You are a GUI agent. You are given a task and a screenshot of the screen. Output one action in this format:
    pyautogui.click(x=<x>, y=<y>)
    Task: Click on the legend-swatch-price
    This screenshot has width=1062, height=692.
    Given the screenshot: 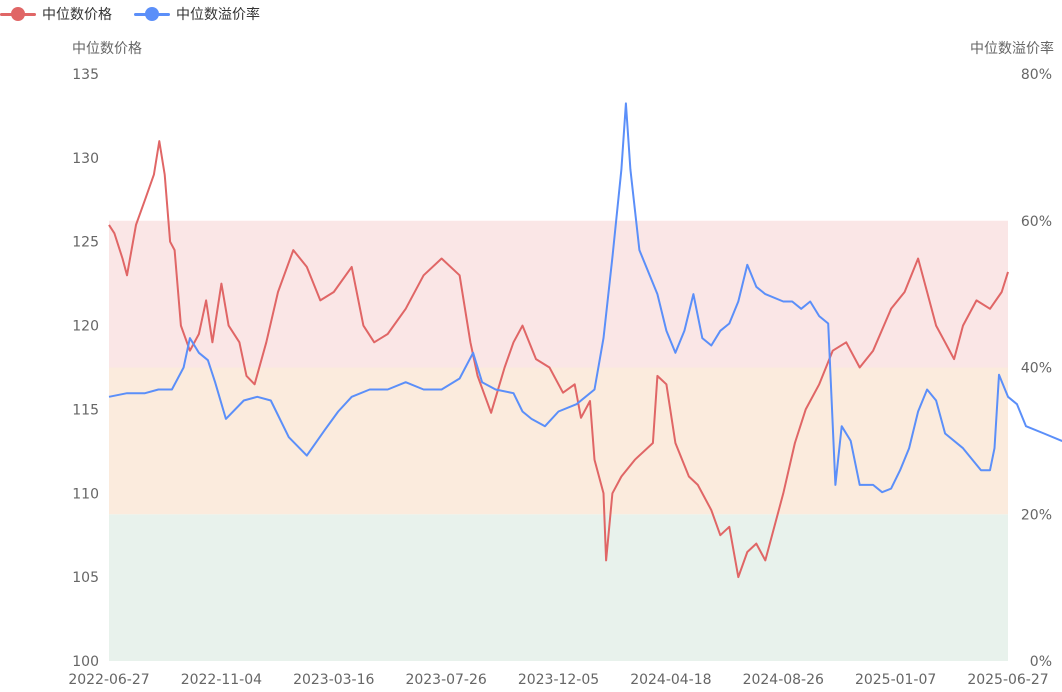 What is the action you would take?
    pyautogui.click(x=18, y=14)
    